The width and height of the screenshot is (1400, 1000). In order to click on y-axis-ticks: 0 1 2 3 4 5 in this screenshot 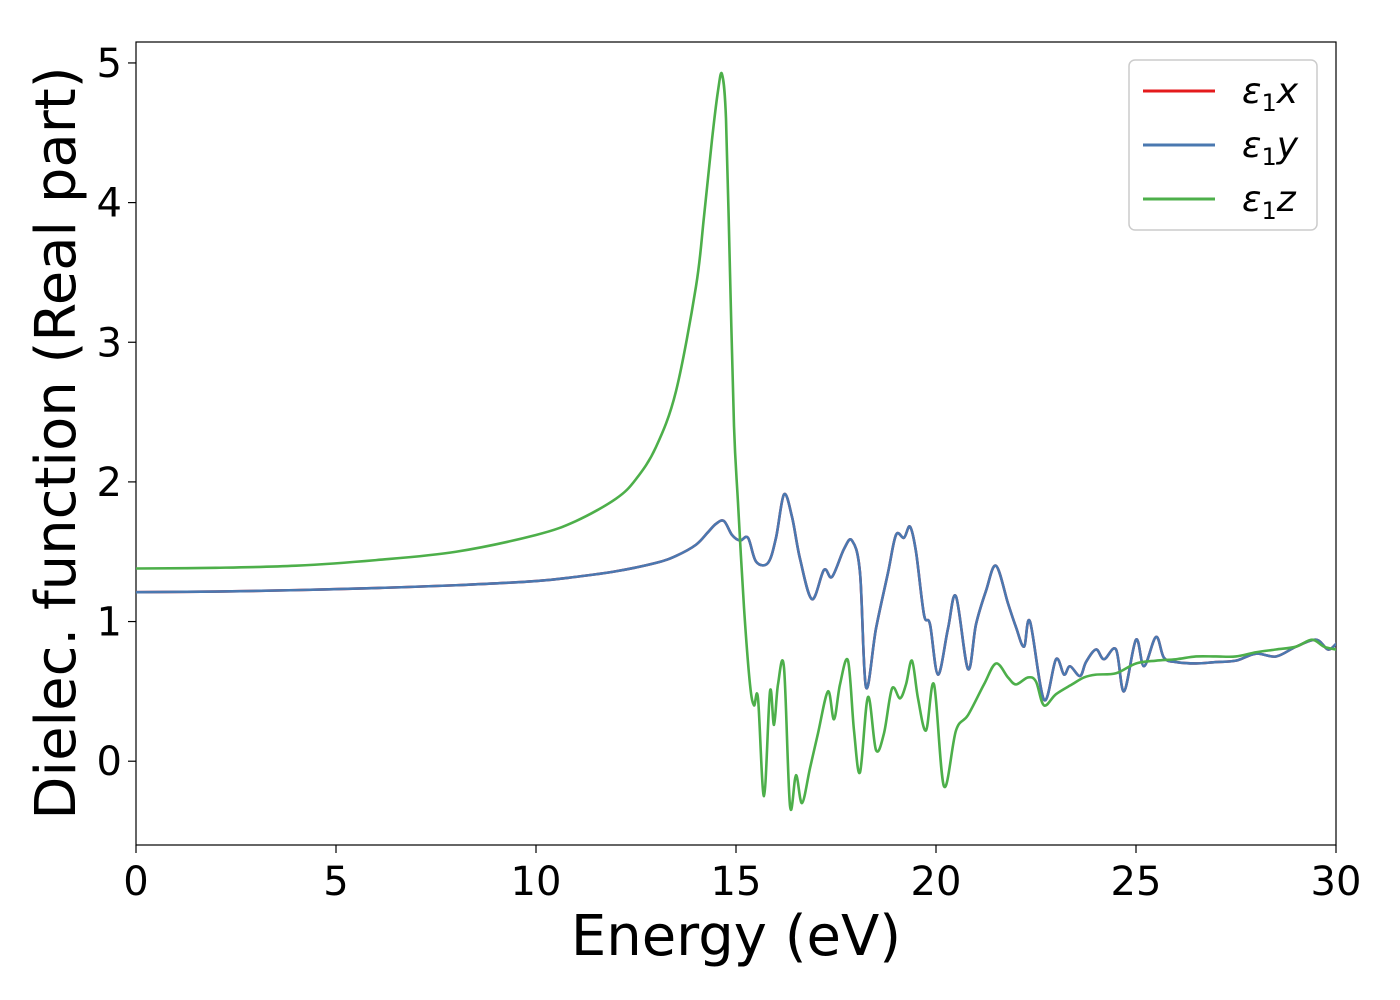, I will do `click(116, 413)`.